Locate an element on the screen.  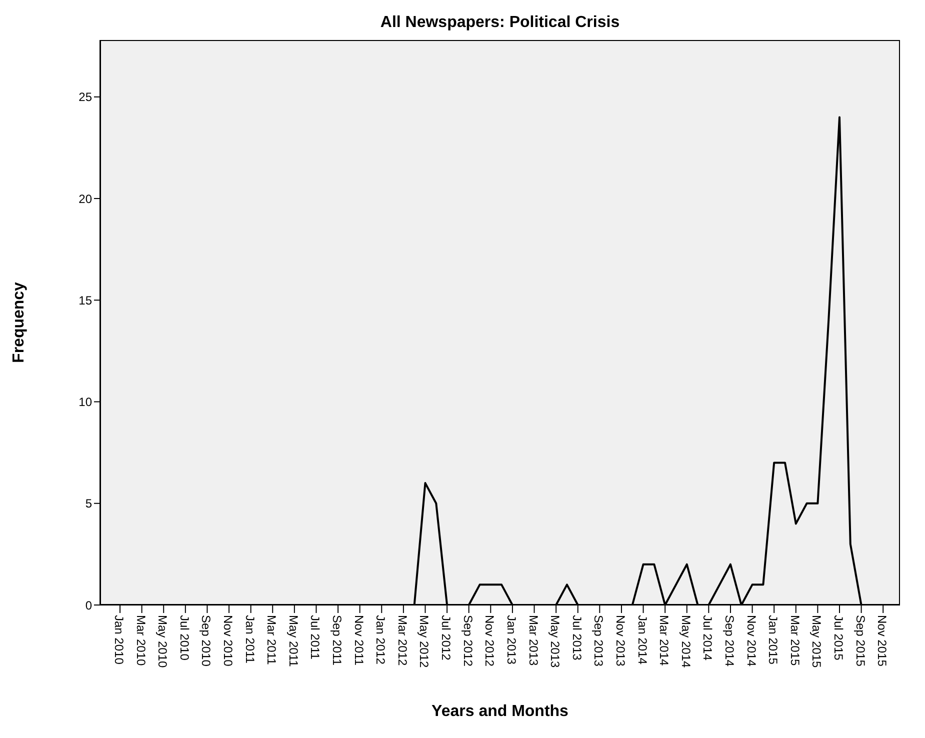
x-tick-label: May 2010 is located at coordinates (163, 641).